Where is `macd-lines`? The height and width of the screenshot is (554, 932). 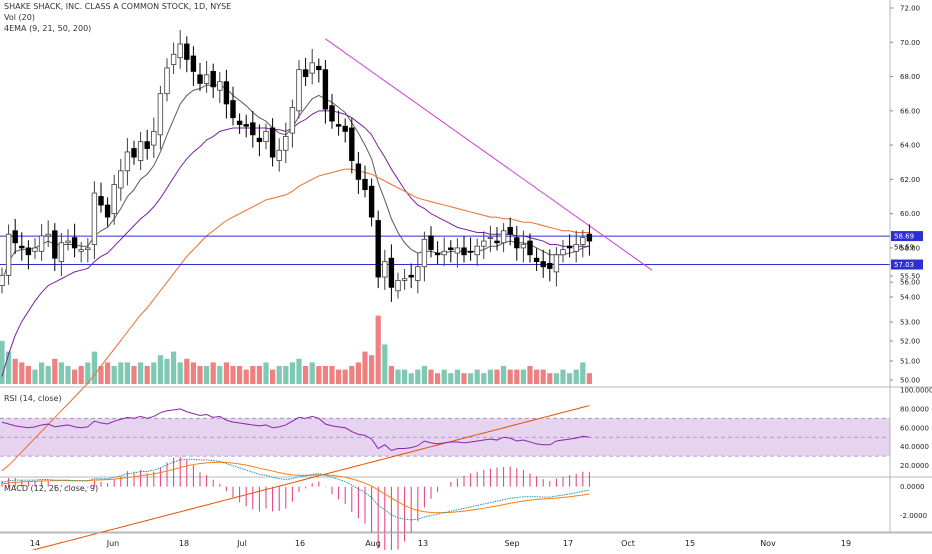
macd-lines is located at coordinates (295, 505).